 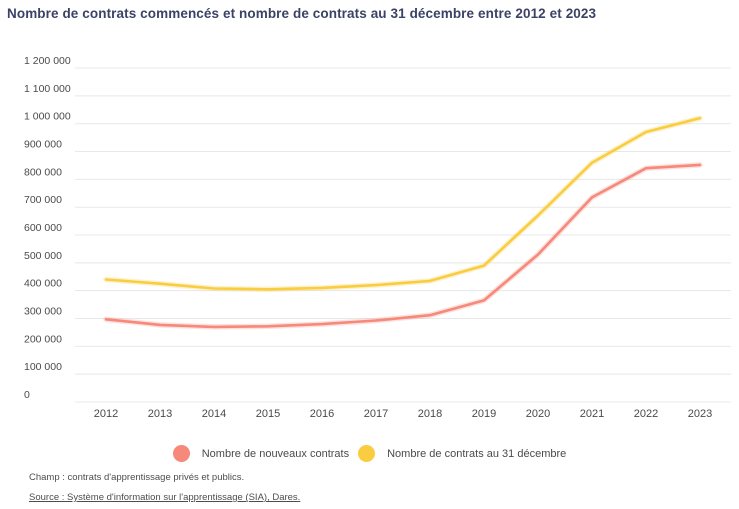 I want to click on y-axis-tick-label: 600 000, so click(x=43, y=228).